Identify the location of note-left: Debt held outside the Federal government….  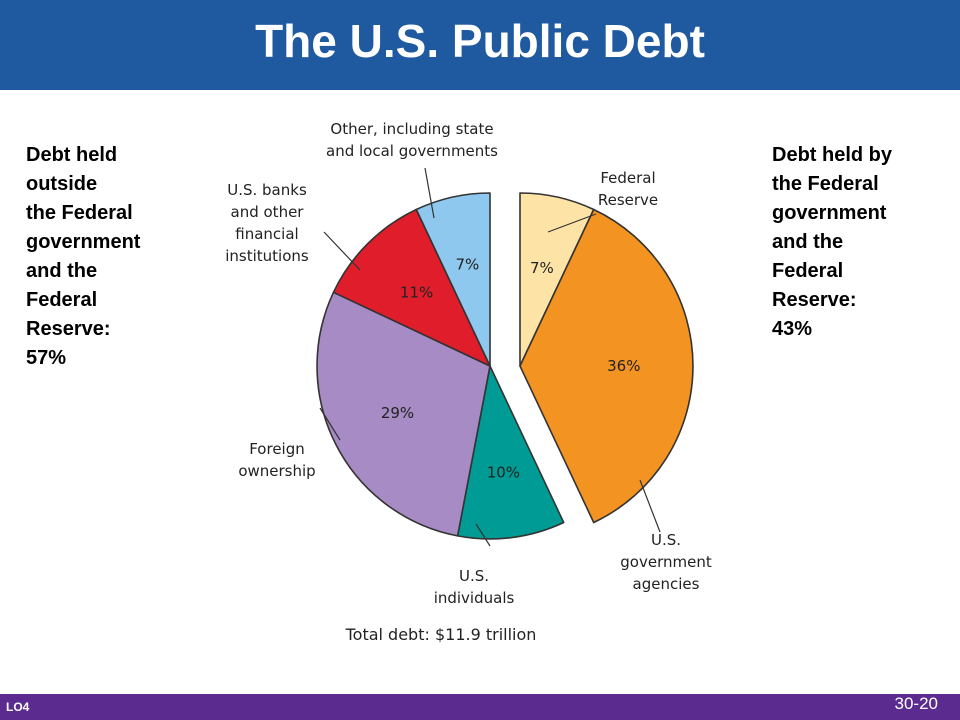
(83, 257).